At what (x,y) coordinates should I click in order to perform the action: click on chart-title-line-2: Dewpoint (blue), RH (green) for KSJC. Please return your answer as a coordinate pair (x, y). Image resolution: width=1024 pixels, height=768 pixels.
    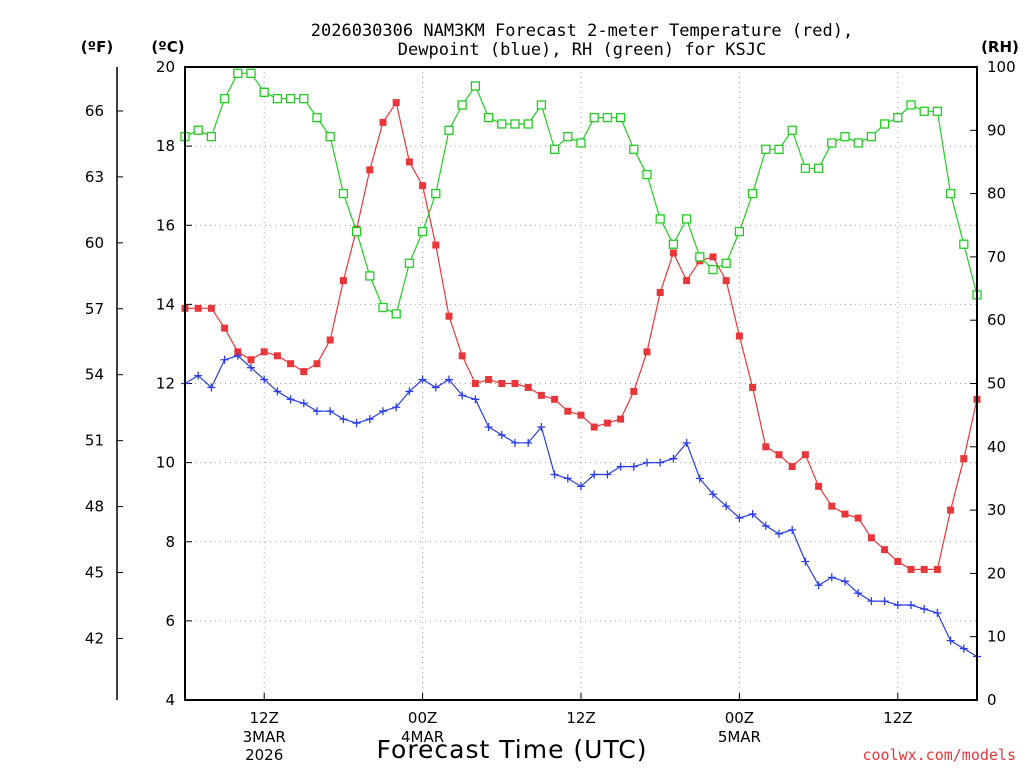
    Looking at the image, I should click on (582, 50).